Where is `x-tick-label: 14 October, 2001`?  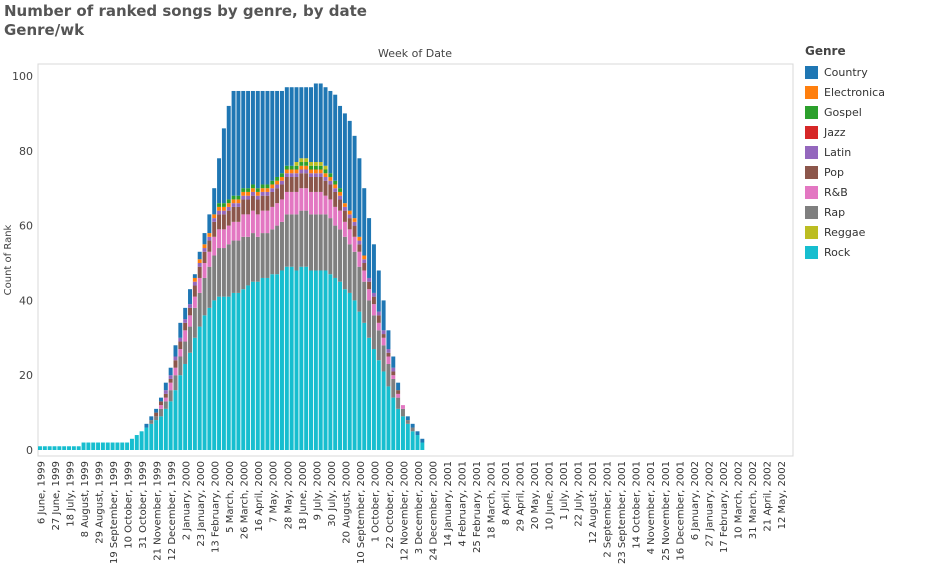
x-tick-label: 14 October, 2001 is located at coordinates (637, 505).